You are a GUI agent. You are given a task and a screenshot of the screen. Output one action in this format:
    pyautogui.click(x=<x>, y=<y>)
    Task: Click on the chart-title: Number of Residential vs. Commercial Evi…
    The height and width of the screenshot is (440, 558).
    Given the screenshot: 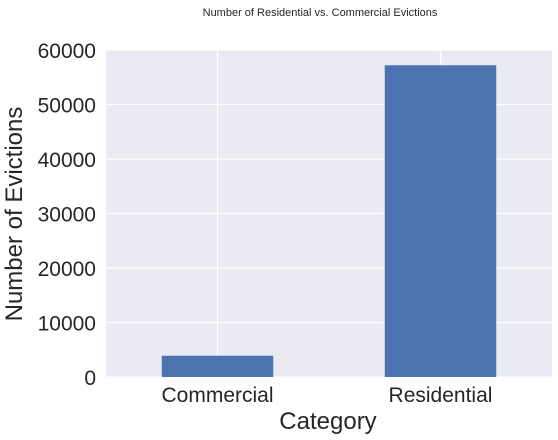 What is the action you would take?
    pyautogui.click(x=320, y=13)
    